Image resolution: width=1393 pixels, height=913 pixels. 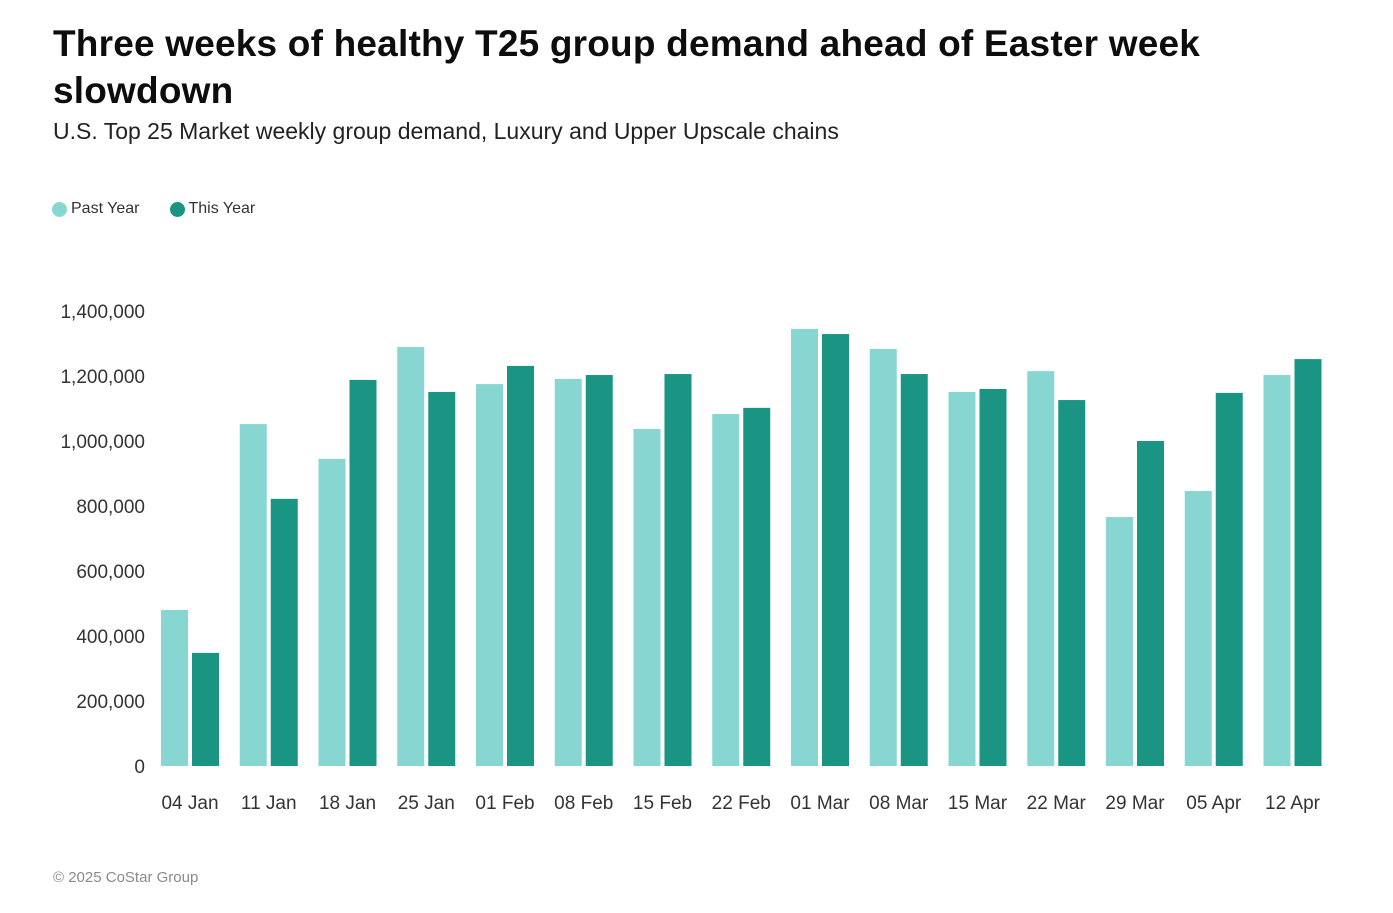 I want to click on legend-item-past-year: Past Year, so click(x=96, y=209).